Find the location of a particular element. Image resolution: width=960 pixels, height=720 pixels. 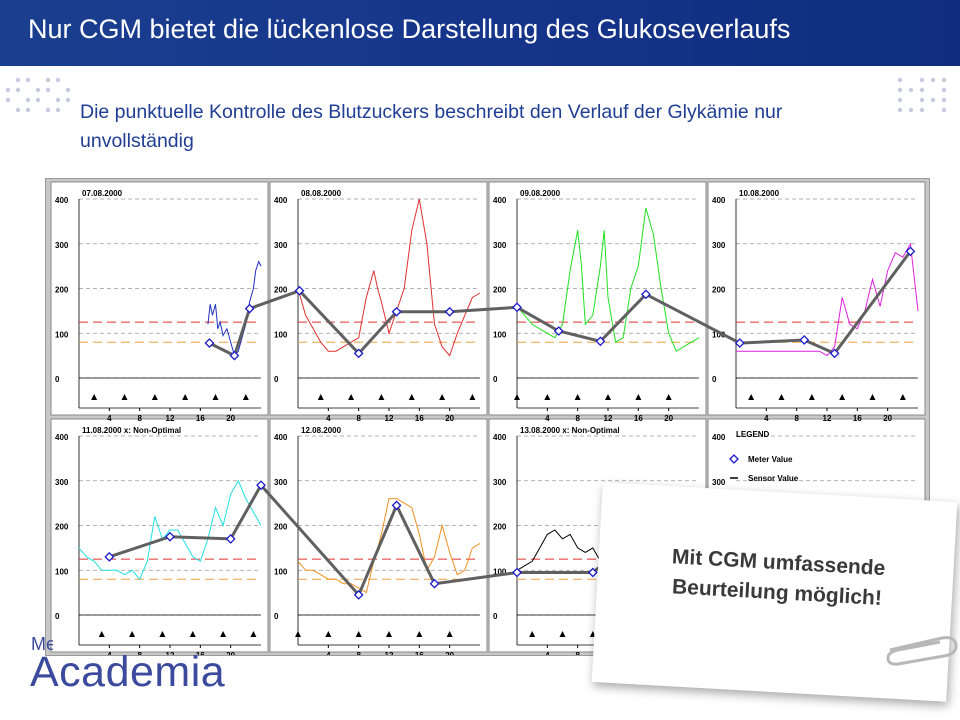

panel-date-label: 08.08.2000 is located at coordinates (321, 193).